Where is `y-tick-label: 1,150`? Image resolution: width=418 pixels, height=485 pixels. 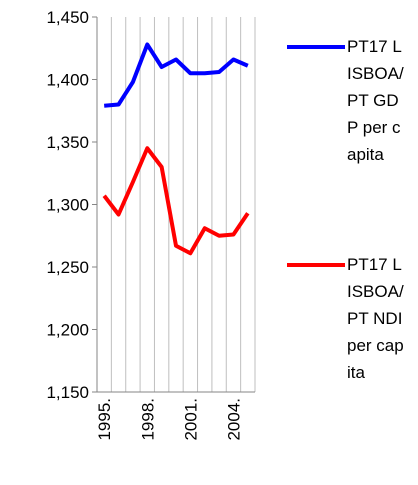
y-tick-label: 1,150 is located at coordinates (67, 392).